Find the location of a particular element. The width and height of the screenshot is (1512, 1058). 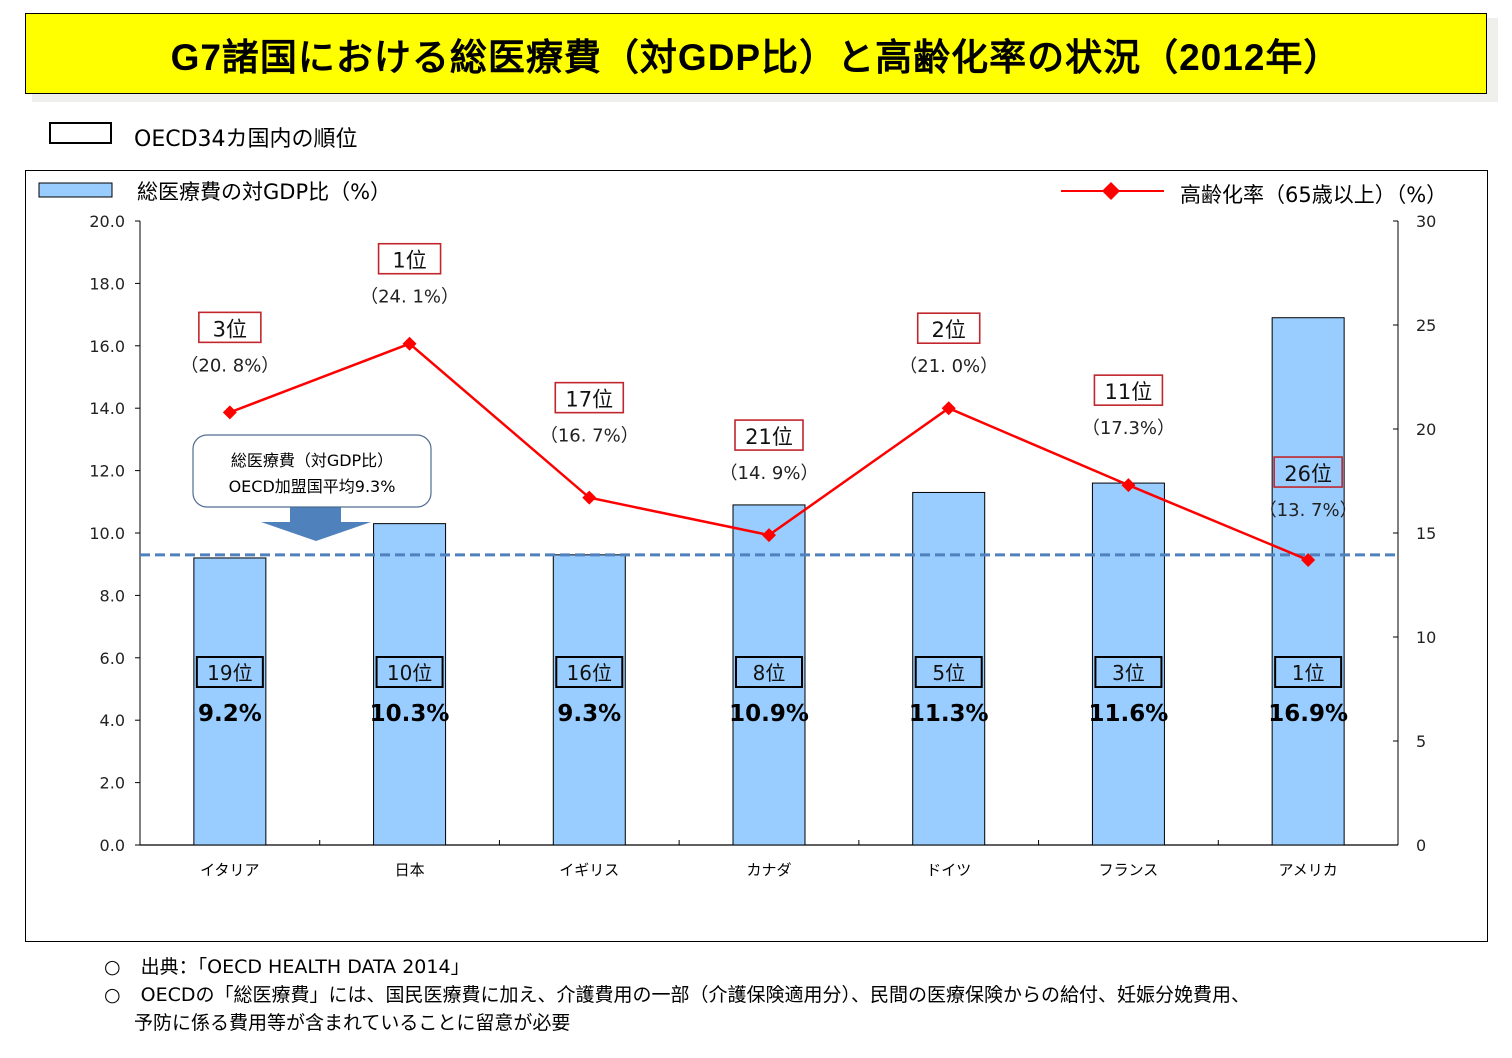

bar-rank-label: 19位 is located at coordinates (229, 673).